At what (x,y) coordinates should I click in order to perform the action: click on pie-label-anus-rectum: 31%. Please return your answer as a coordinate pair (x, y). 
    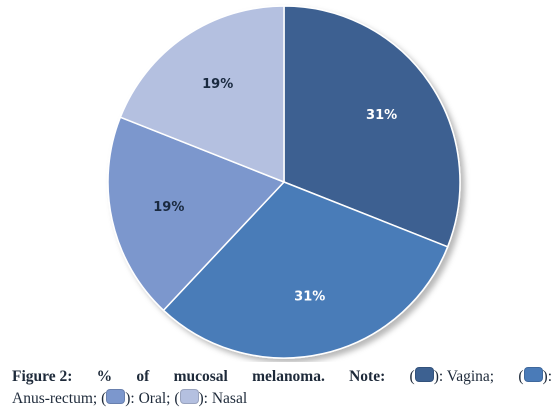
    Looking at the image, I should click on (309, 297).